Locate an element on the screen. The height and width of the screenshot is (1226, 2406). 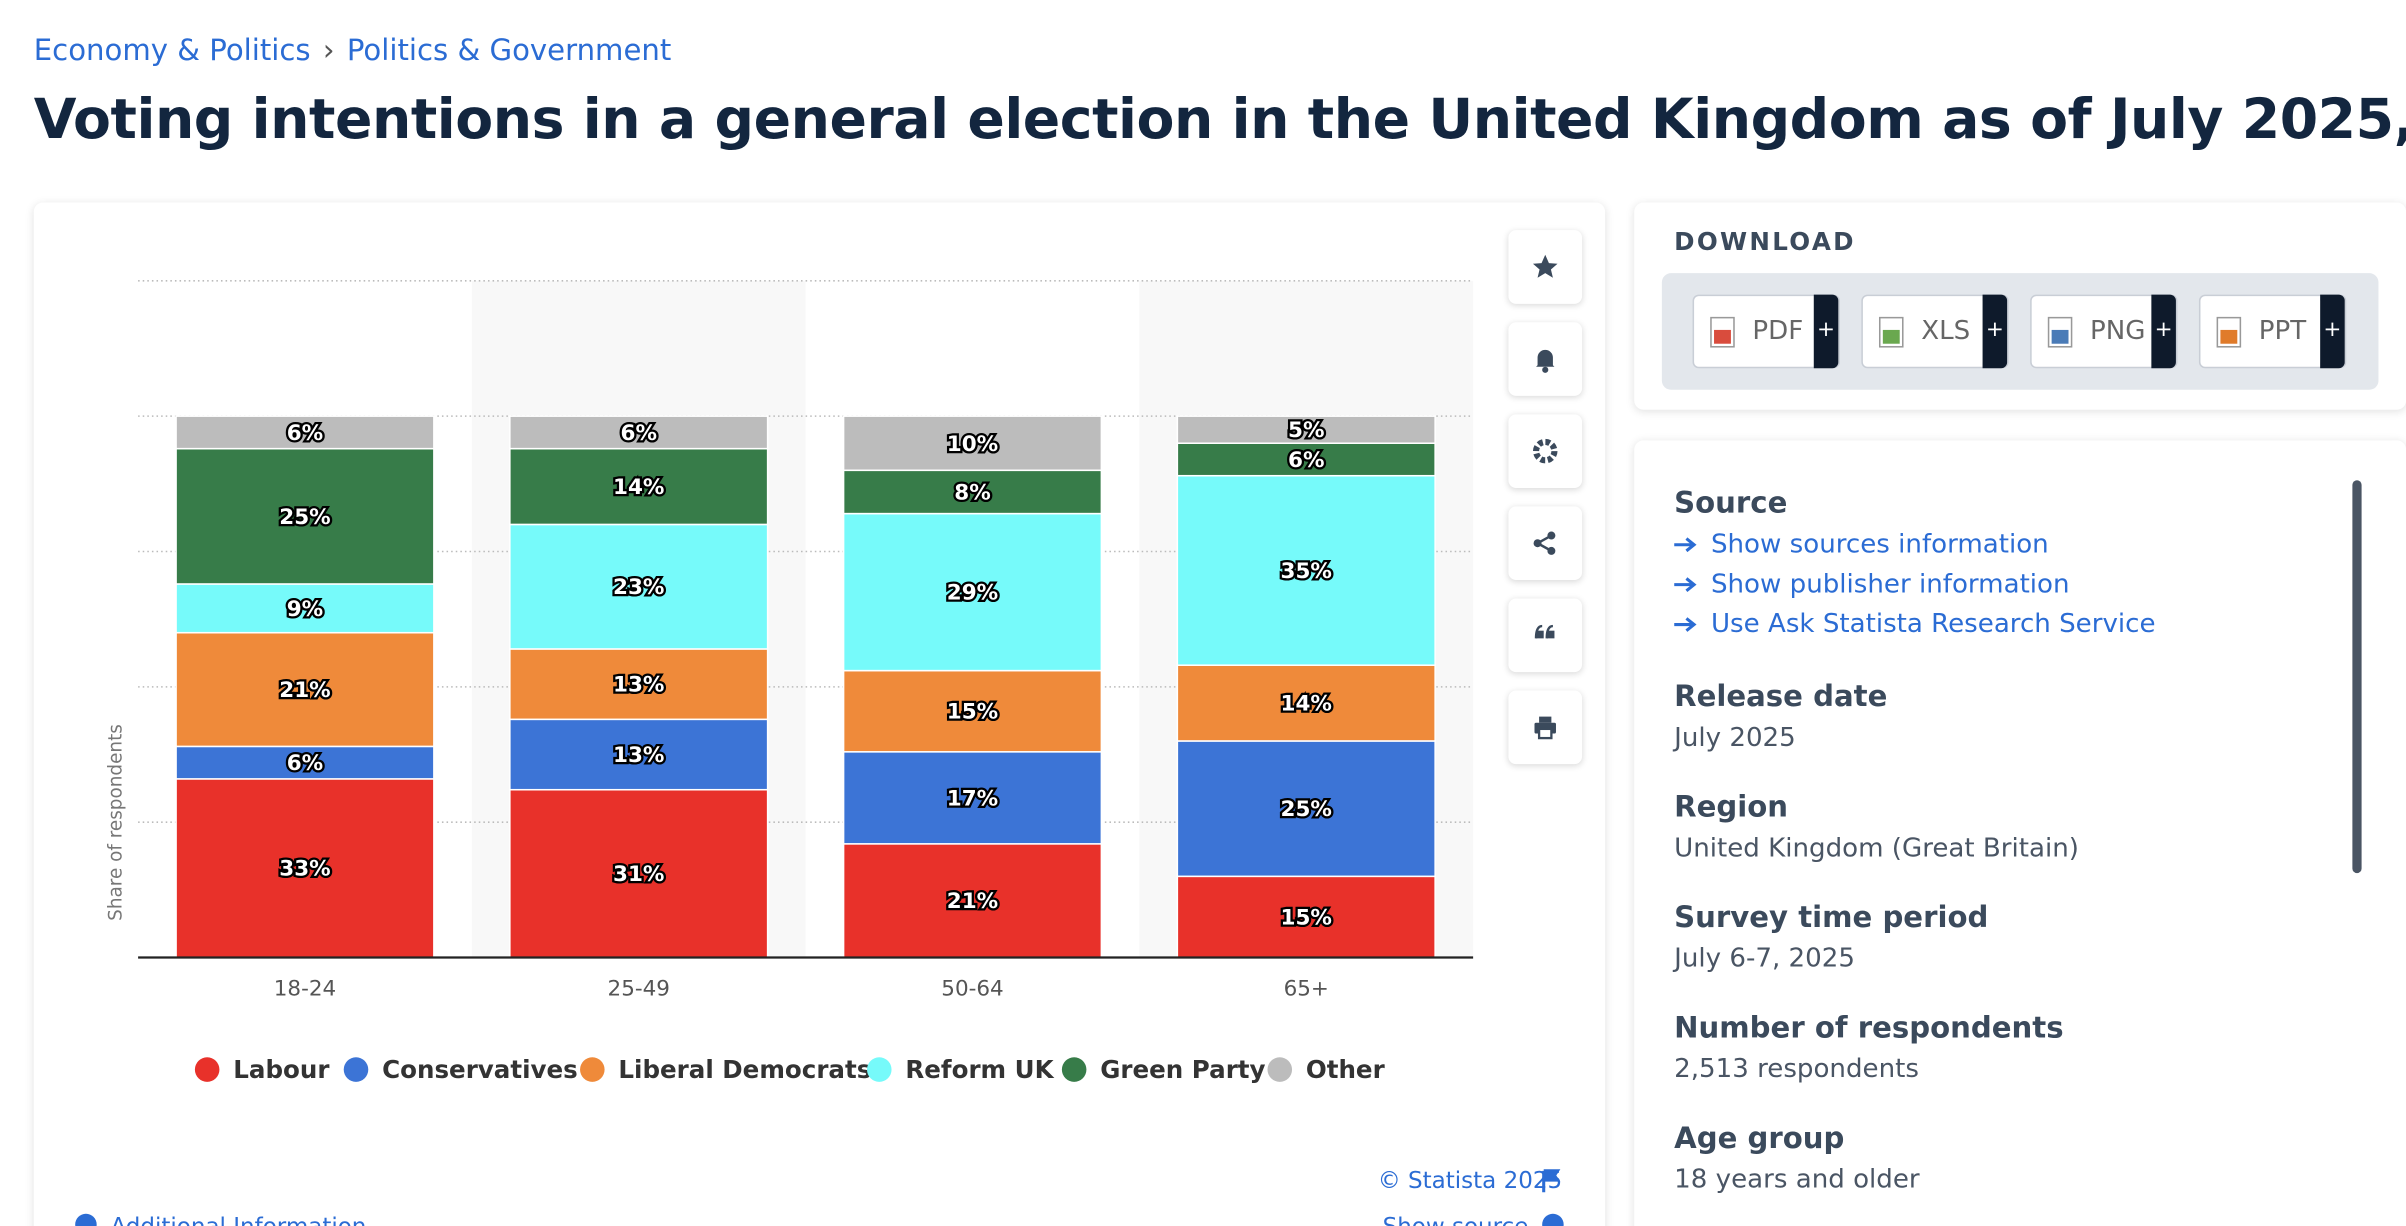
y-axis-label: Share of respondents is located at coordinates (116, 822).